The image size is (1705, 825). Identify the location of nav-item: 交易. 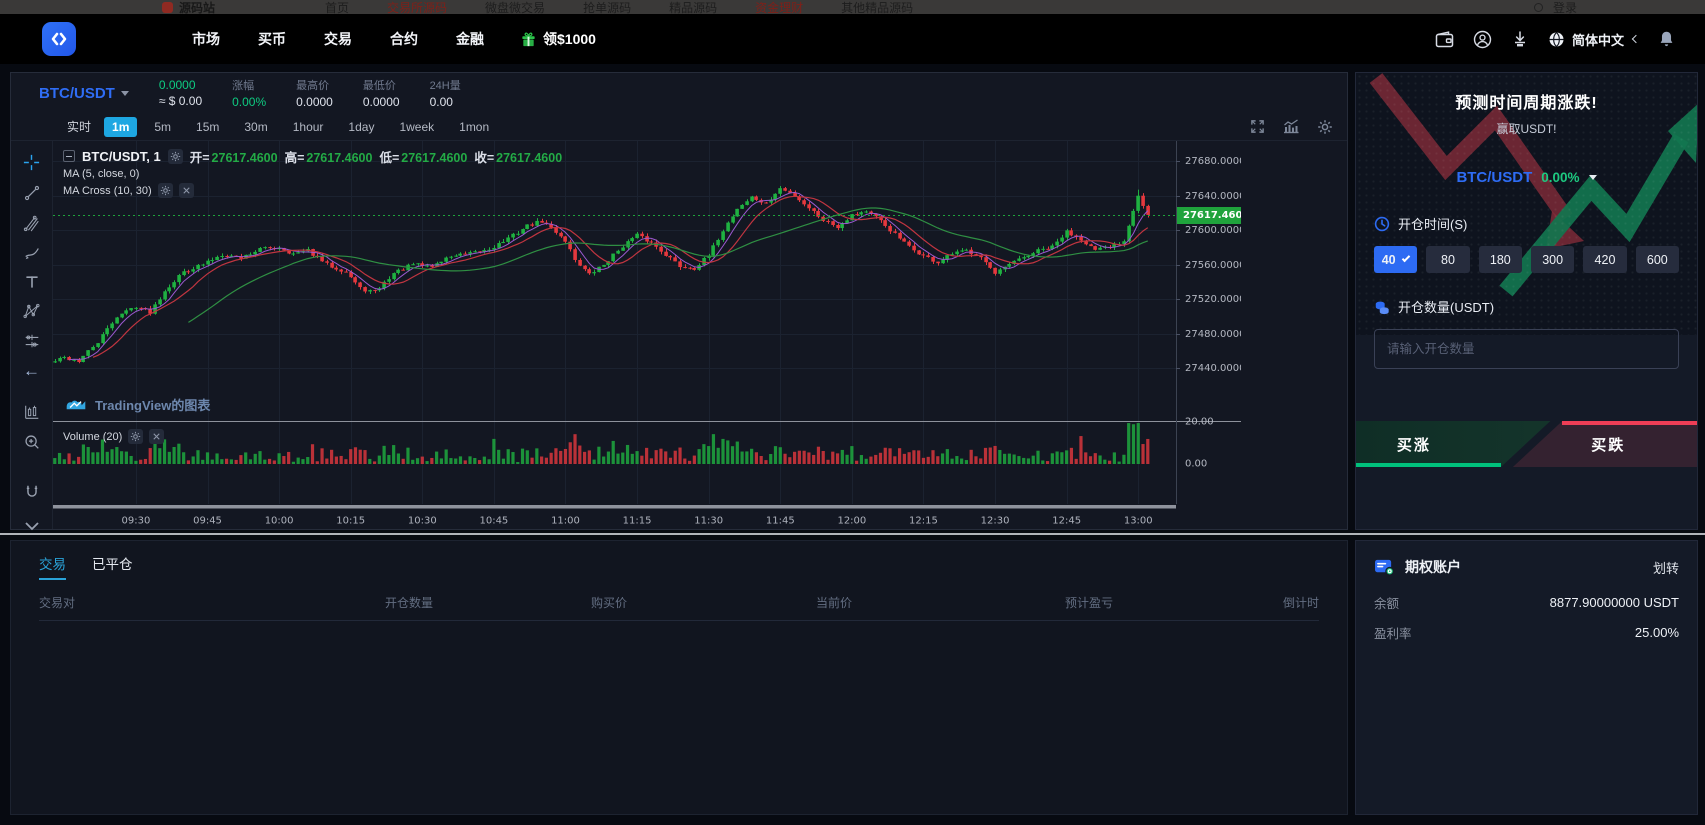
(338, 39).